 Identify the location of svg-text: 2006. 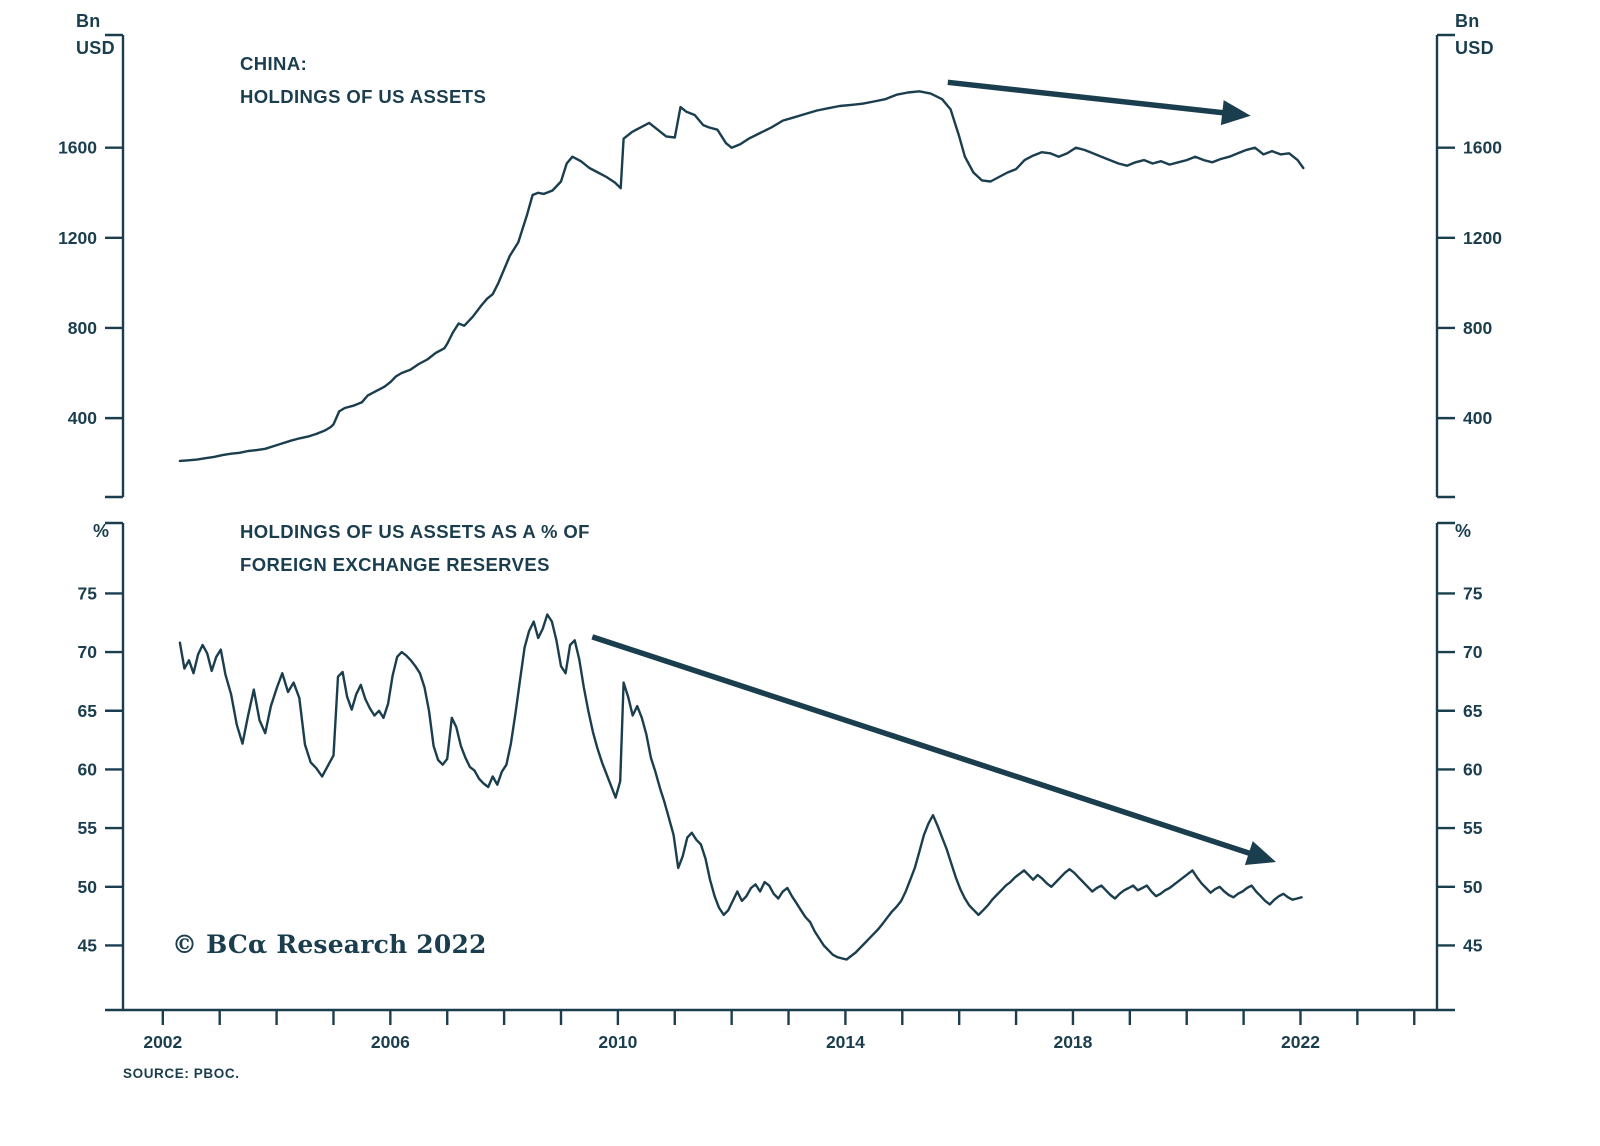
(390, 1042).